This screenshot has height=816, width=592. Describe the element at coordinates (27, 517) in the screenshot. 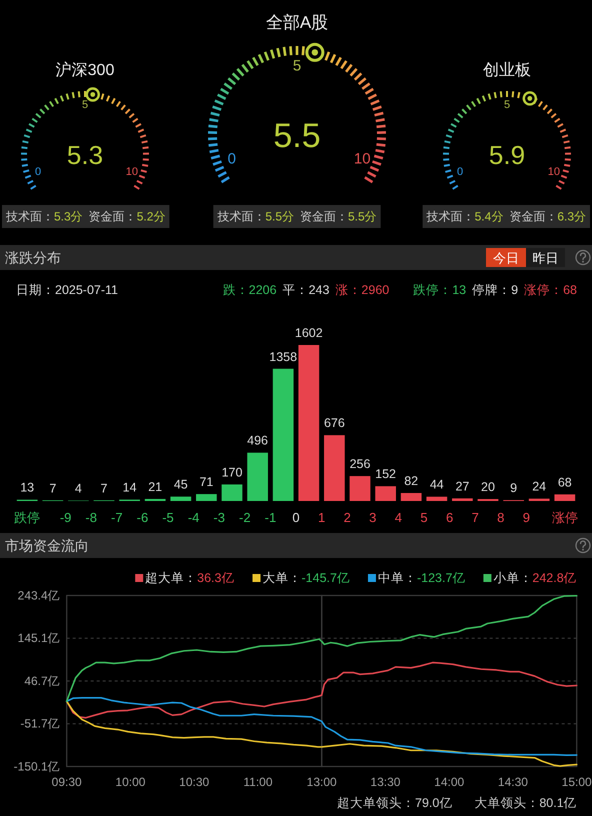

I see `x-tick-label: 跌停` at that location.